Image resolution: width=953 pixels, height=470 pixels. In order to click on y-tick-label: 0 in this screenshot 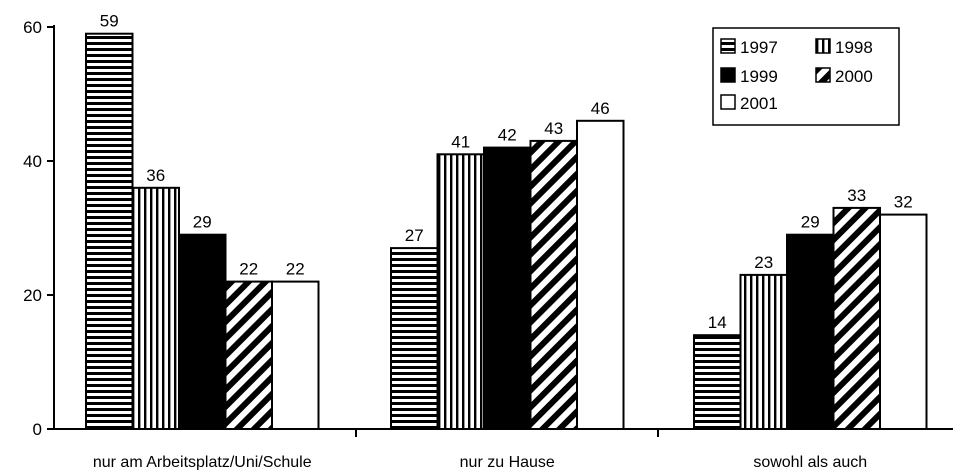, I will do `click(37, 429)`.